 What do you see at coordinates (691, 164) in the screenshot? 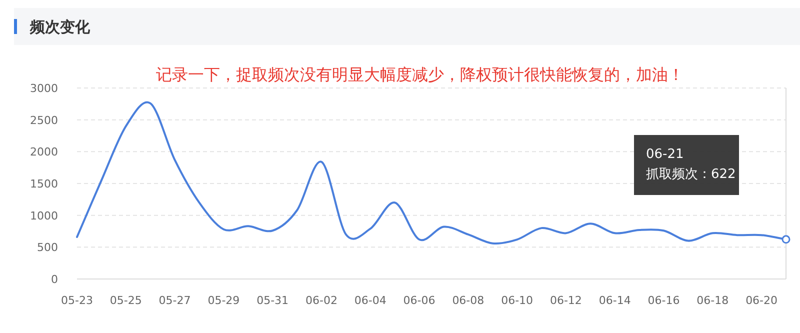
I see `annotation: 06-21 抓取频次：622` at bounding box center [691, 164].